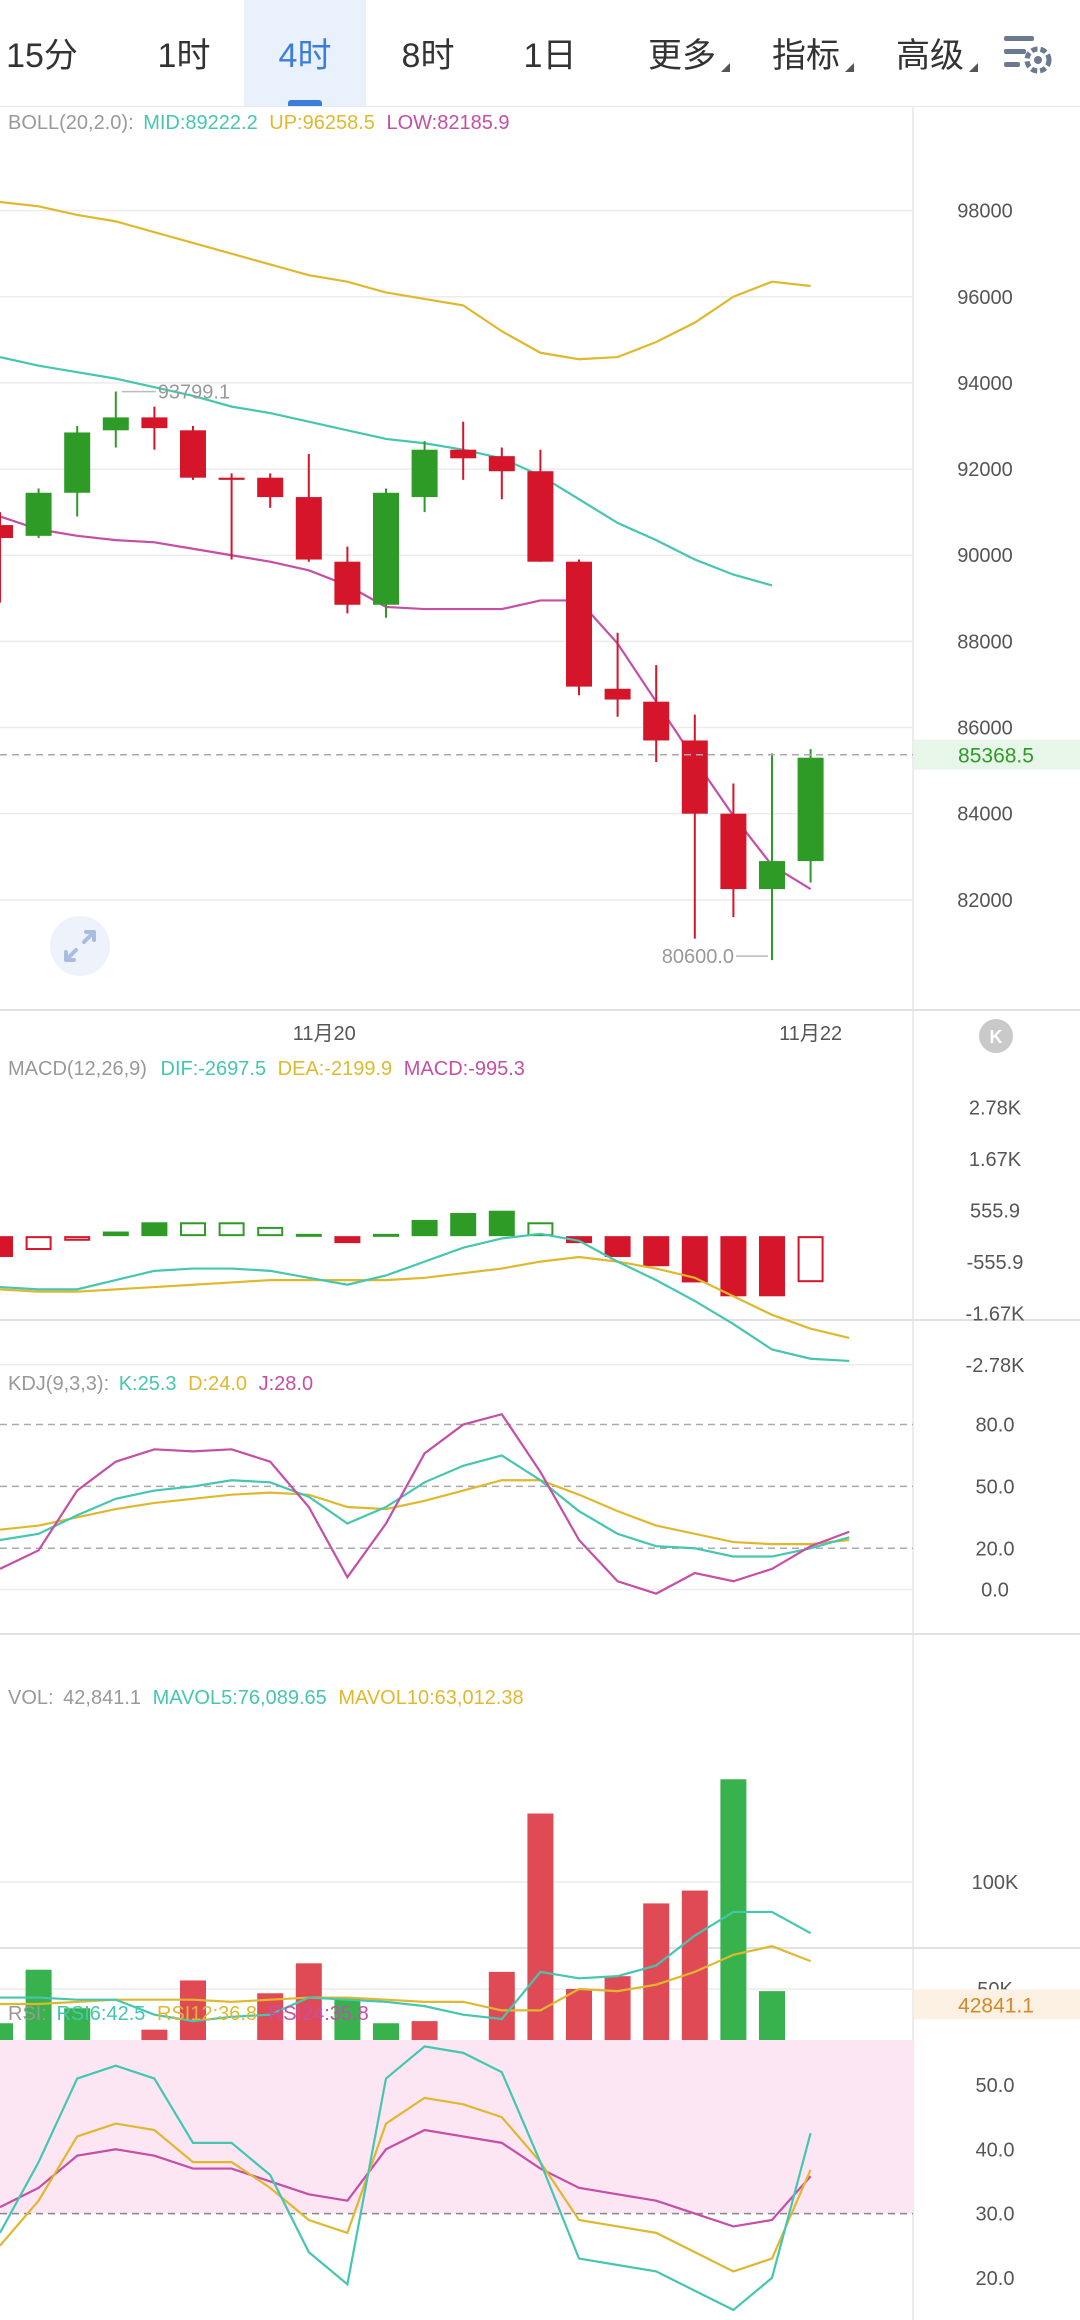 The height and width of the screenshot is (2320, 1080). What do you see at coordinates (214, 1069) in the screenshot?
I see `macd-legend-dif: DIF:-2697.5` at bounding box center [214, 1069].